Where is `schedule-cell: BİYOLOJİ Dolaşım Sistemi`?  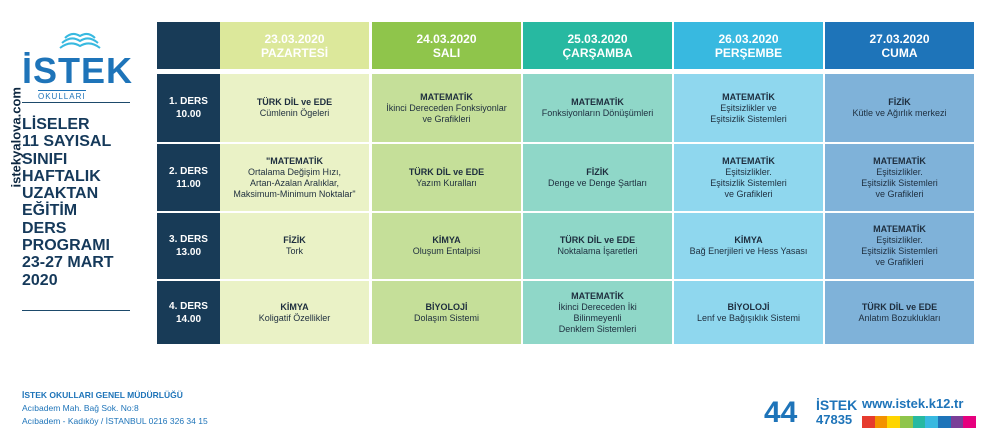
schedule-cell: BİYOLOJİ Dolaşım Sistemi is located at coordinates (446, 312).